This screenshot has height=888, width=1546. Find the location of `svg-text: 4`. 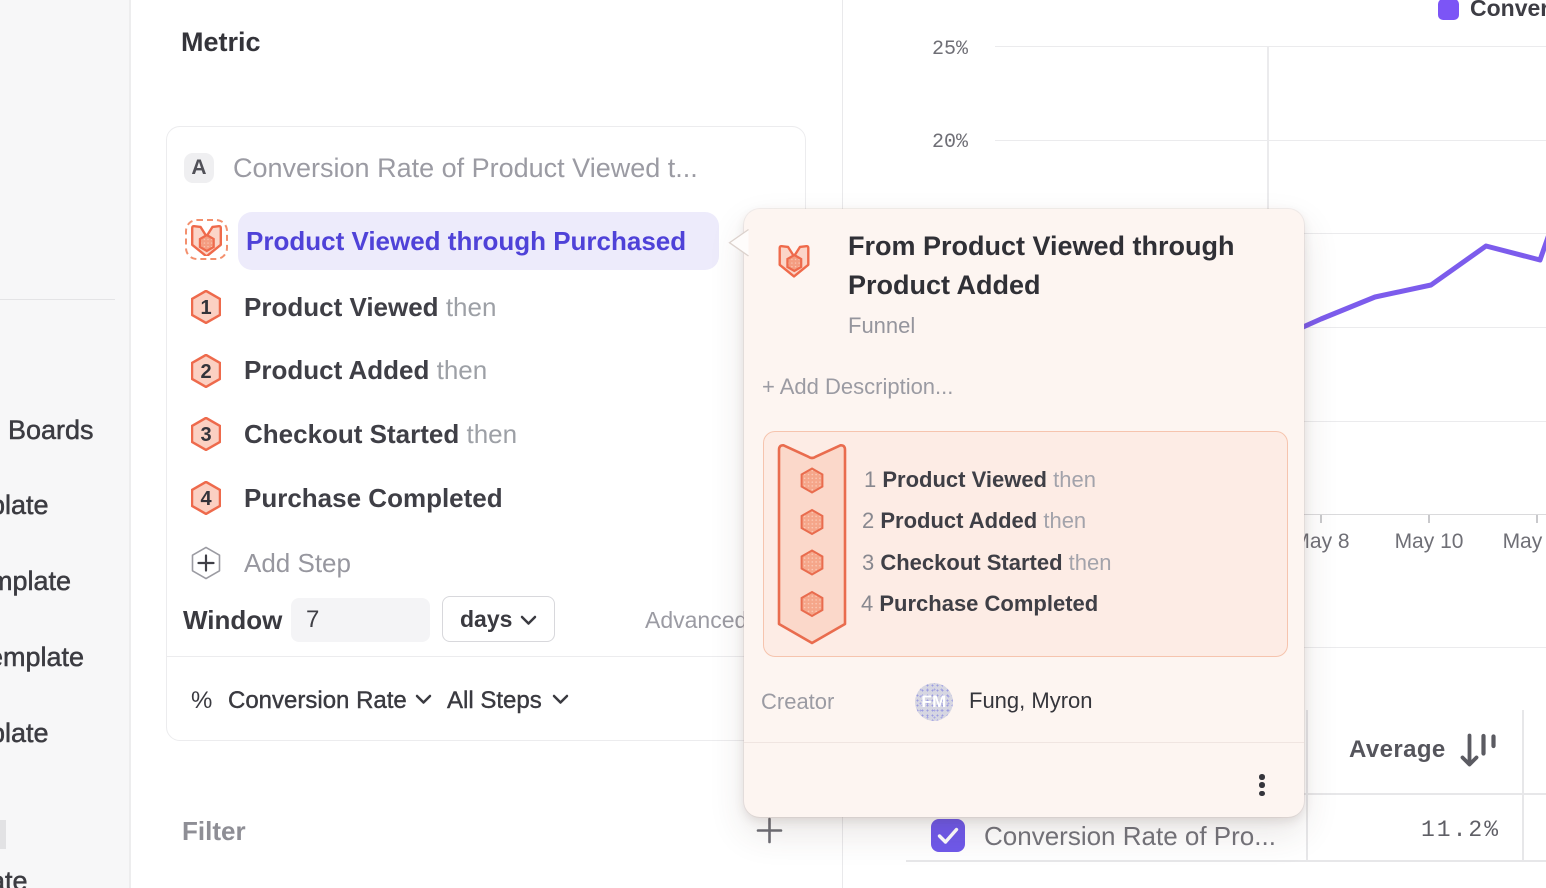

svg-text: 4 is located at coordinates (206, 499).